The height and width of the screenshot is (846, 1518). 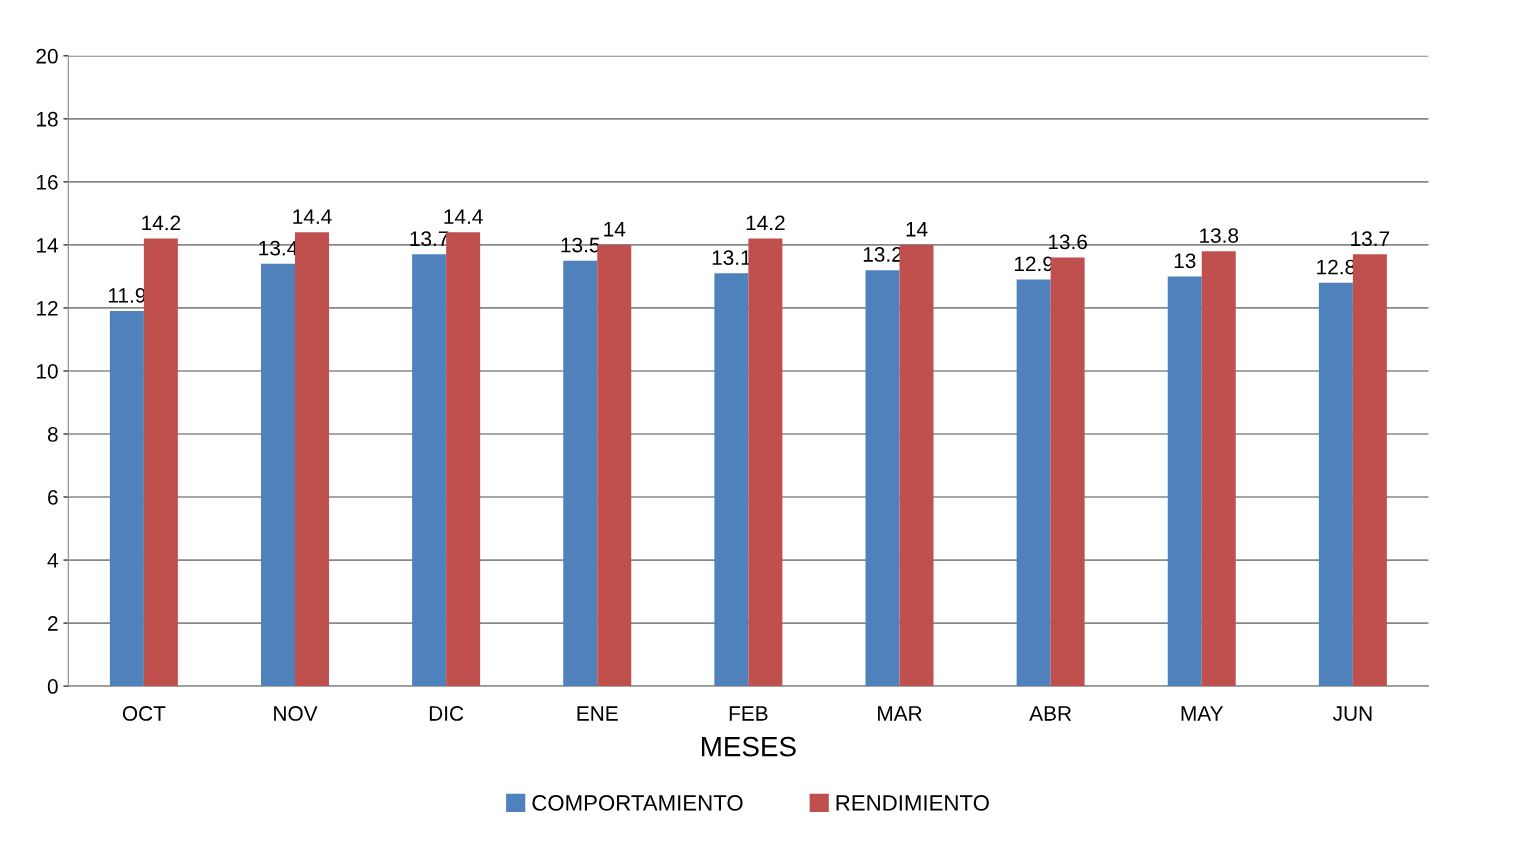 I want to click on data-label: 13.6, so click(x=1067, y=242).